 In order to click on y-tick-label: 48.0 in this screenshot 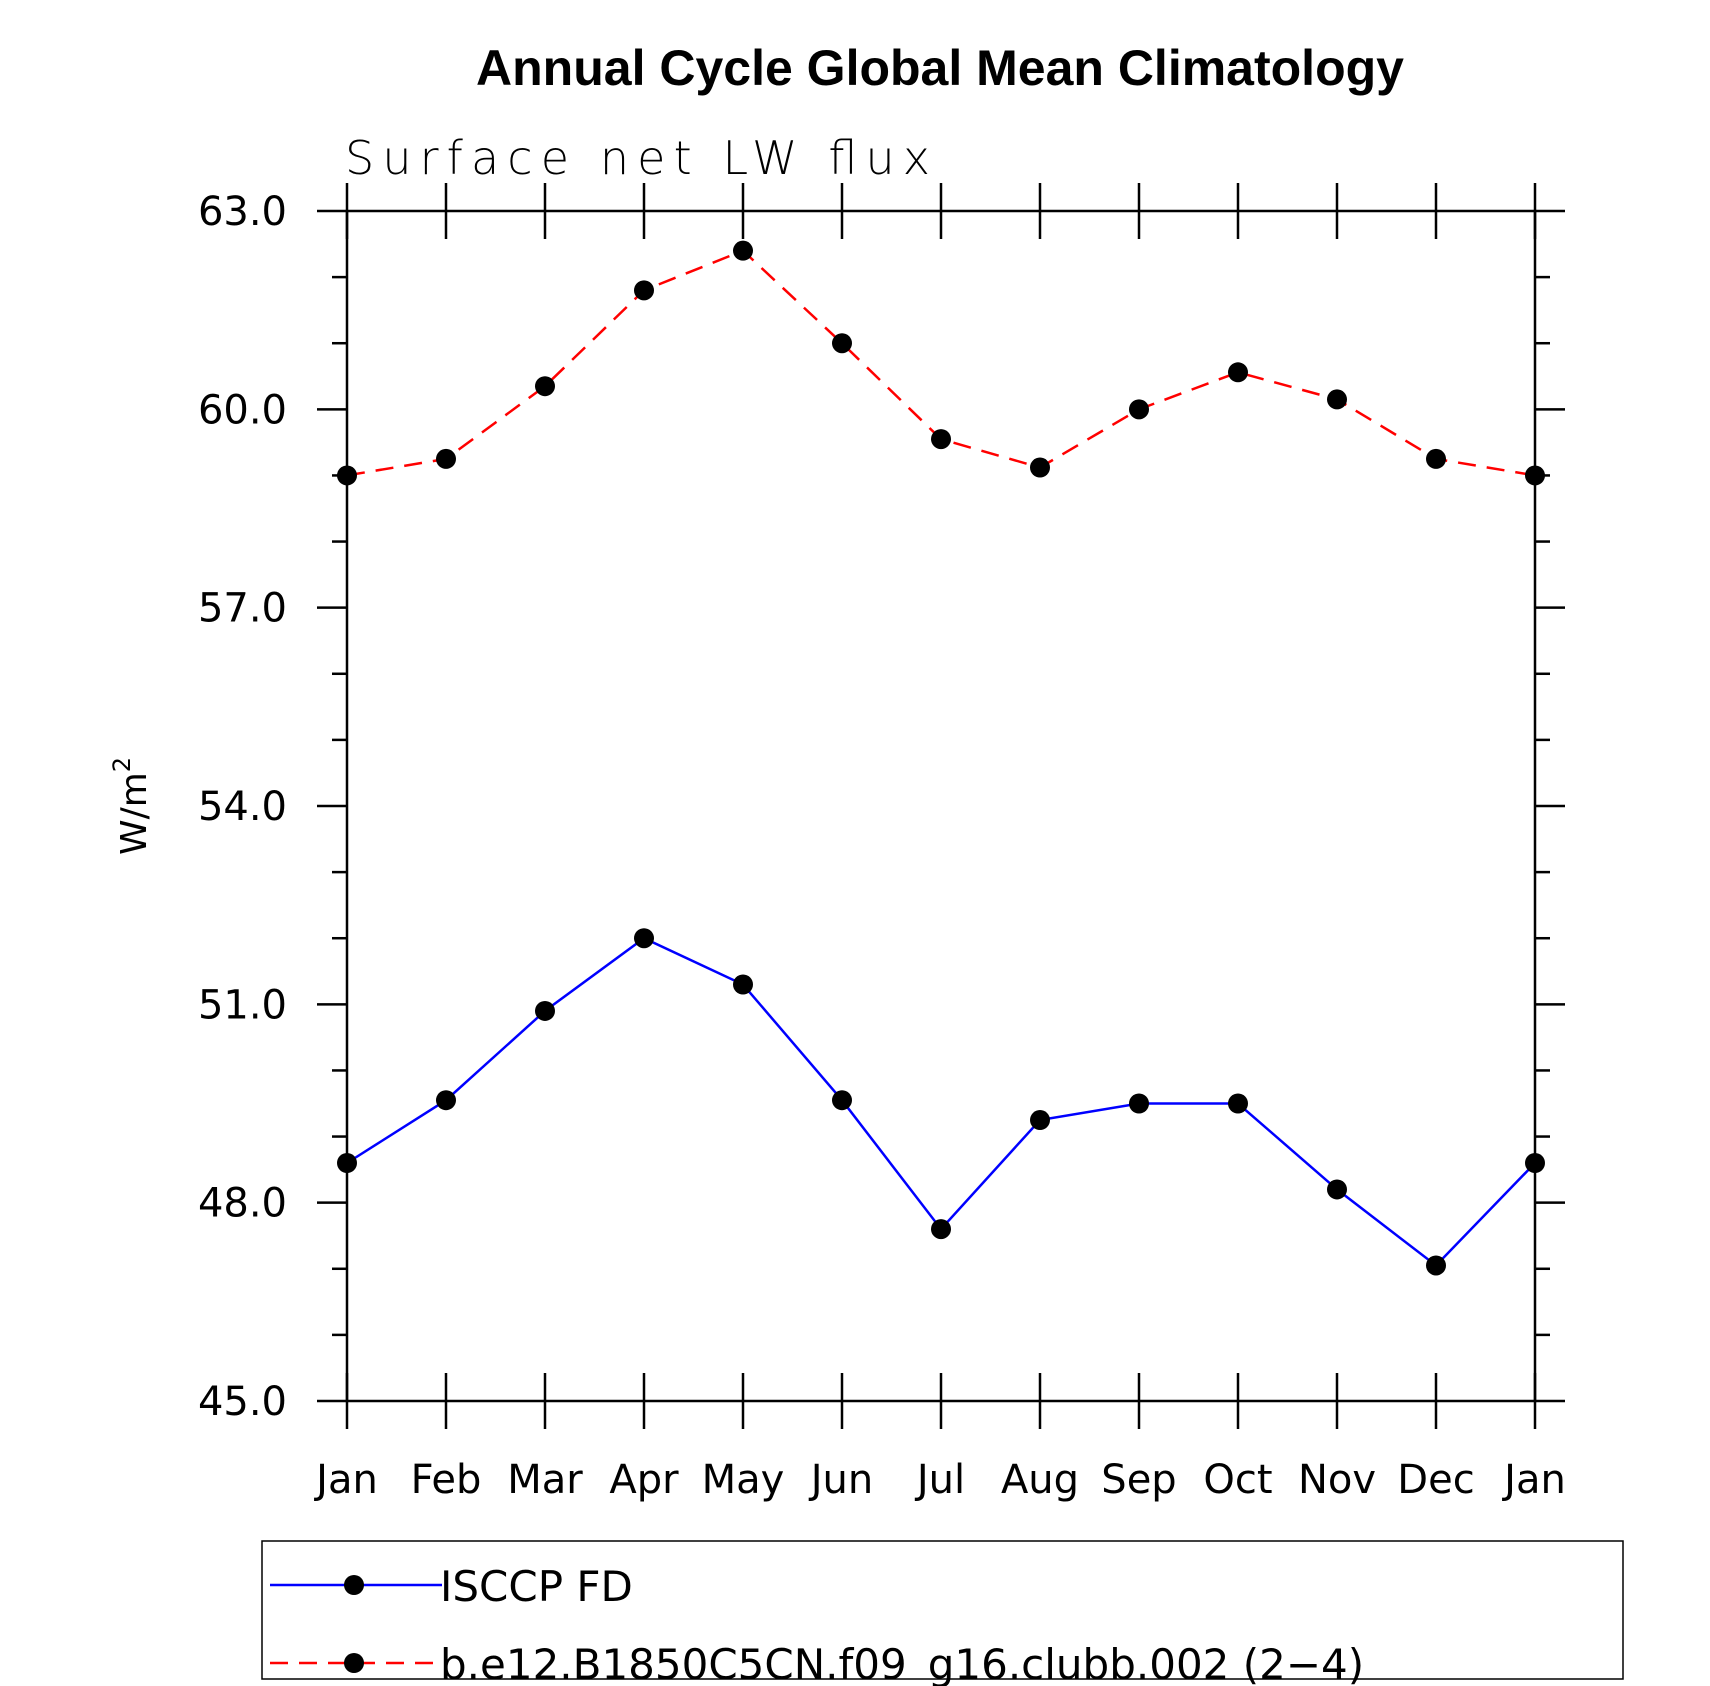, I will do `click(242, 1204)`.